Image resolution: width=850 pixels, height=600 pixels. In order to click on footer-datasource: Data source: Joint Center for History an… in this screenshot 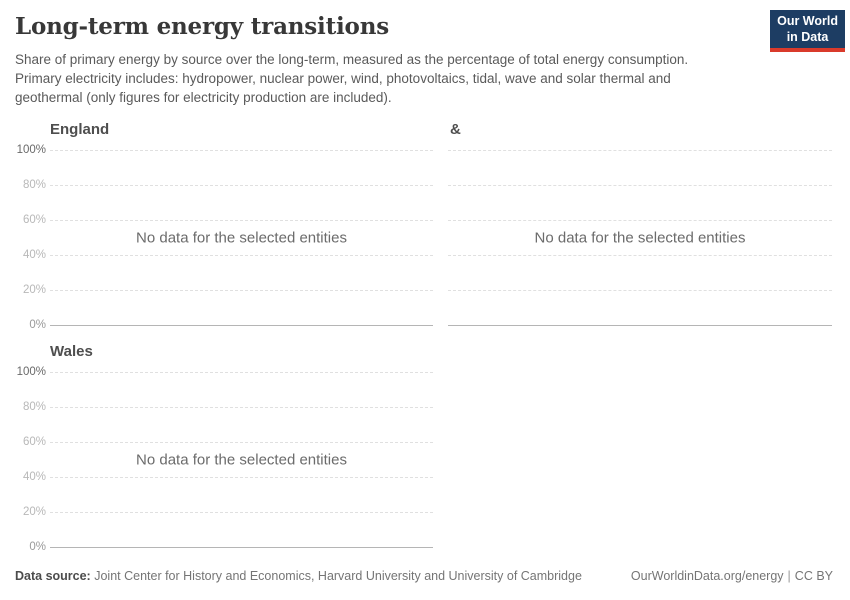, I will do `click(298, 576)`.